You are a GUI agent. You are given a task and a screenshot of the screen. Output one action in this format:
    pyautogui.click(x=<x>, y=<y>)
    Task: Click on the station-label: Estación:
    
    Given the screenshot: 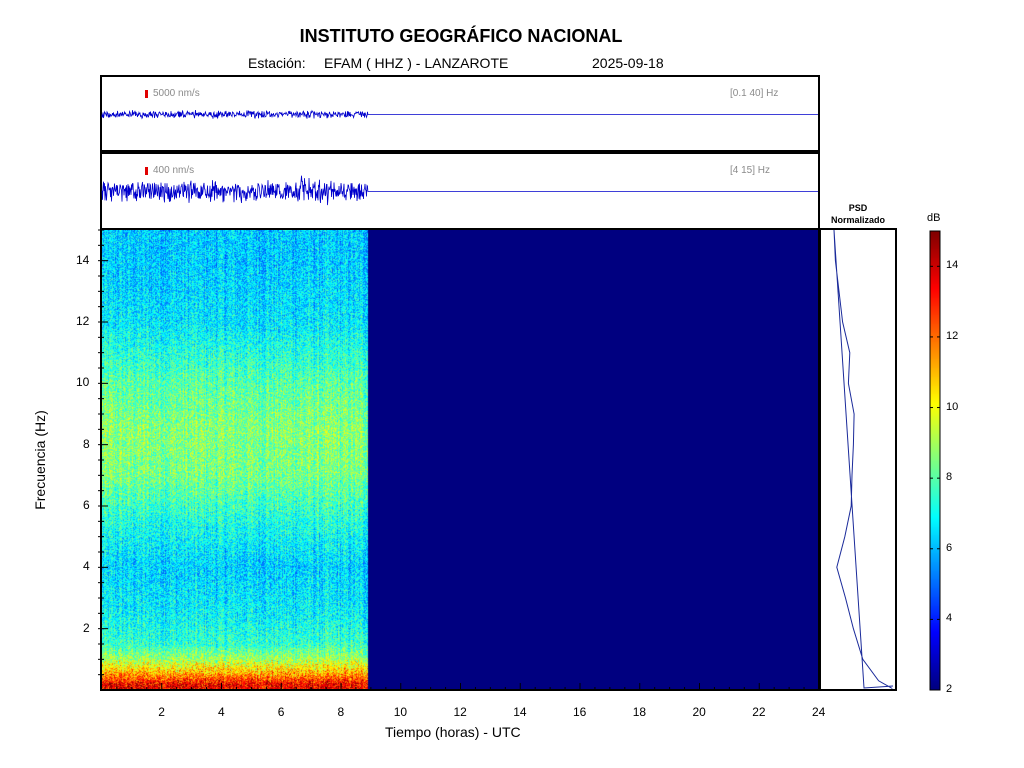 What is the action you would take?
    pyautogui.click(x=277, y=63)
    